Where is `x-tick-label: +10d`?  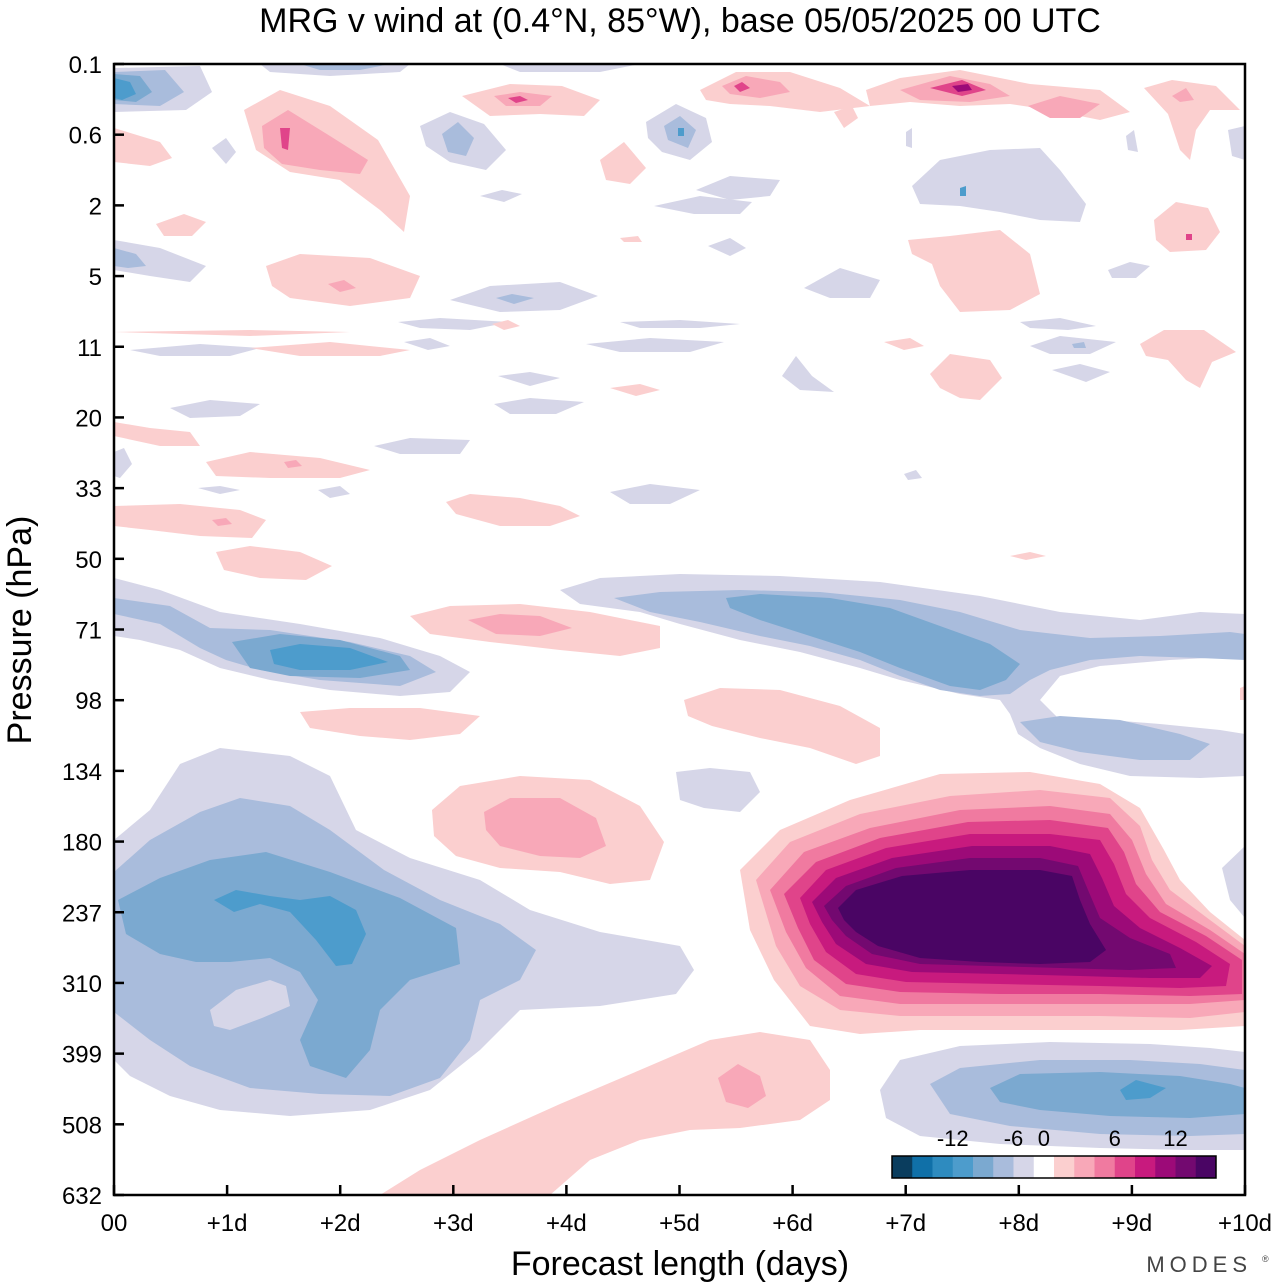 x-tick-label: +10d is located at coordinates (1245, 1223).